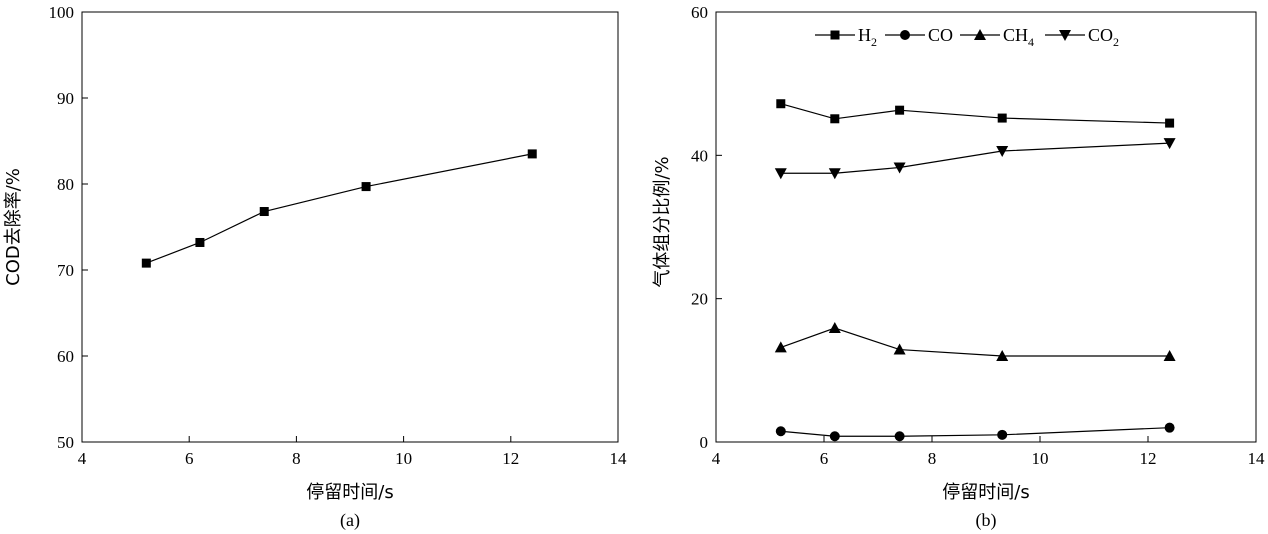 This screenshot has height=534, width=1268. What do you see at coordinates (296, 458) in the screenshot?
I see `x-tick-label-a: 8` at bounding box center [296, 458].